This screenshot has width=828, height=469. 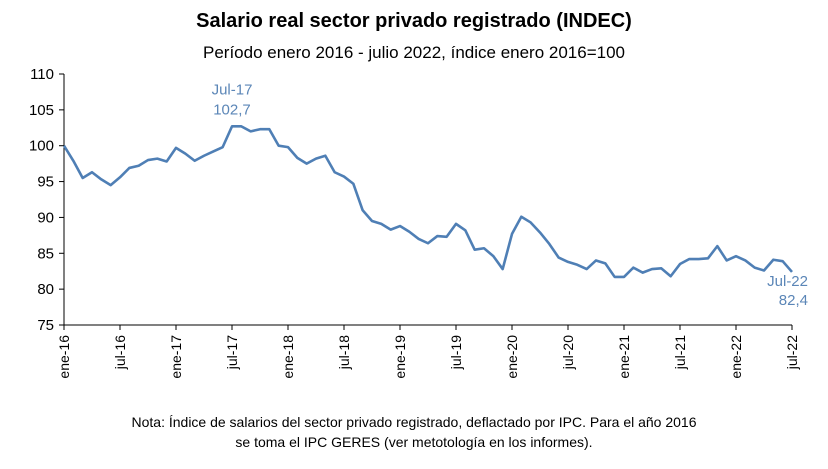 I want to click on y-tick-label: 105, so click(x=41, y=110).